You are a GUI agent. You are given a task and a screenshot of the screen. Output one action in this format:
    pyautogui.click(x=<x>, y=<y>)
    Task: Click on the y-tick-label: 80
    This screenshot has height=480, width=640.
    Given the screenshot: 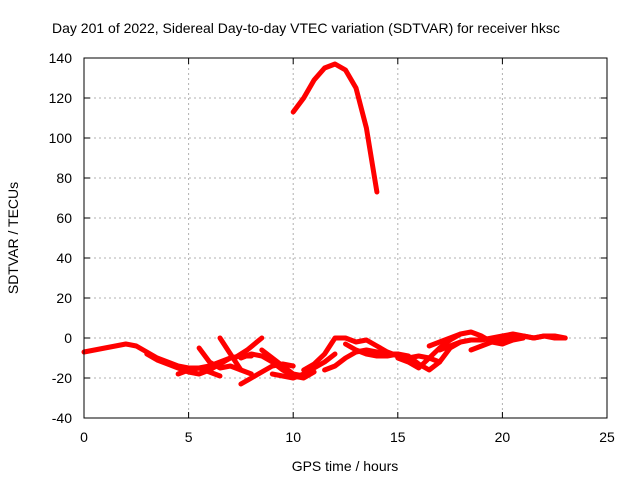 What is the action you would take?
    pyautogui.click(x=64, y=178)
    